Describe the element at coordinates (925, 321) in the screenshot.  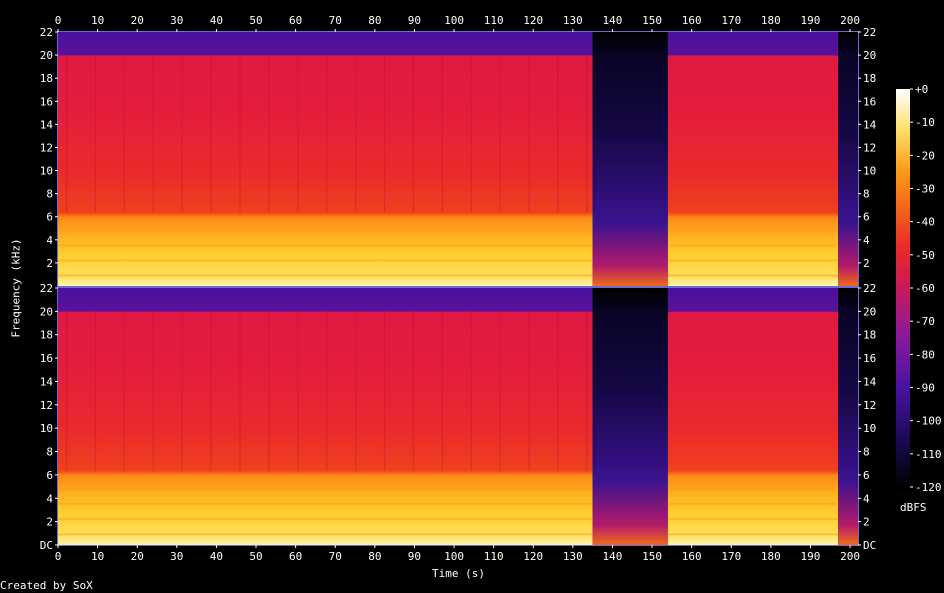
I see `colorbar-tick-label: -70` at that location.